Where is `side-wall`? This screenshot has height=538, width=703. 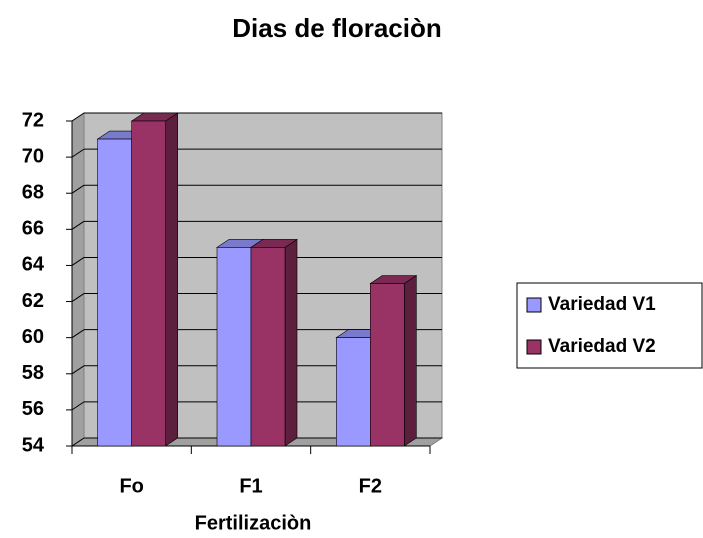 side-wall is located at coordinates (78, 279).